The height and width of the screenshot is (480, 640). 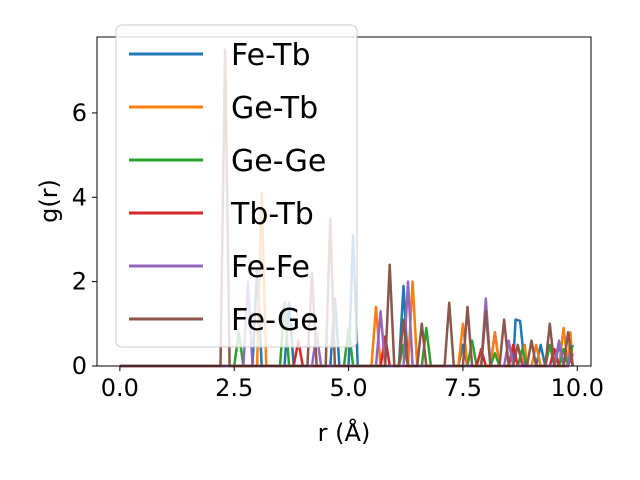 What do you see at coordinates (79, 282) in the screenshot?
I see `y-tick-label: 2` at bounding box center [79, 282].